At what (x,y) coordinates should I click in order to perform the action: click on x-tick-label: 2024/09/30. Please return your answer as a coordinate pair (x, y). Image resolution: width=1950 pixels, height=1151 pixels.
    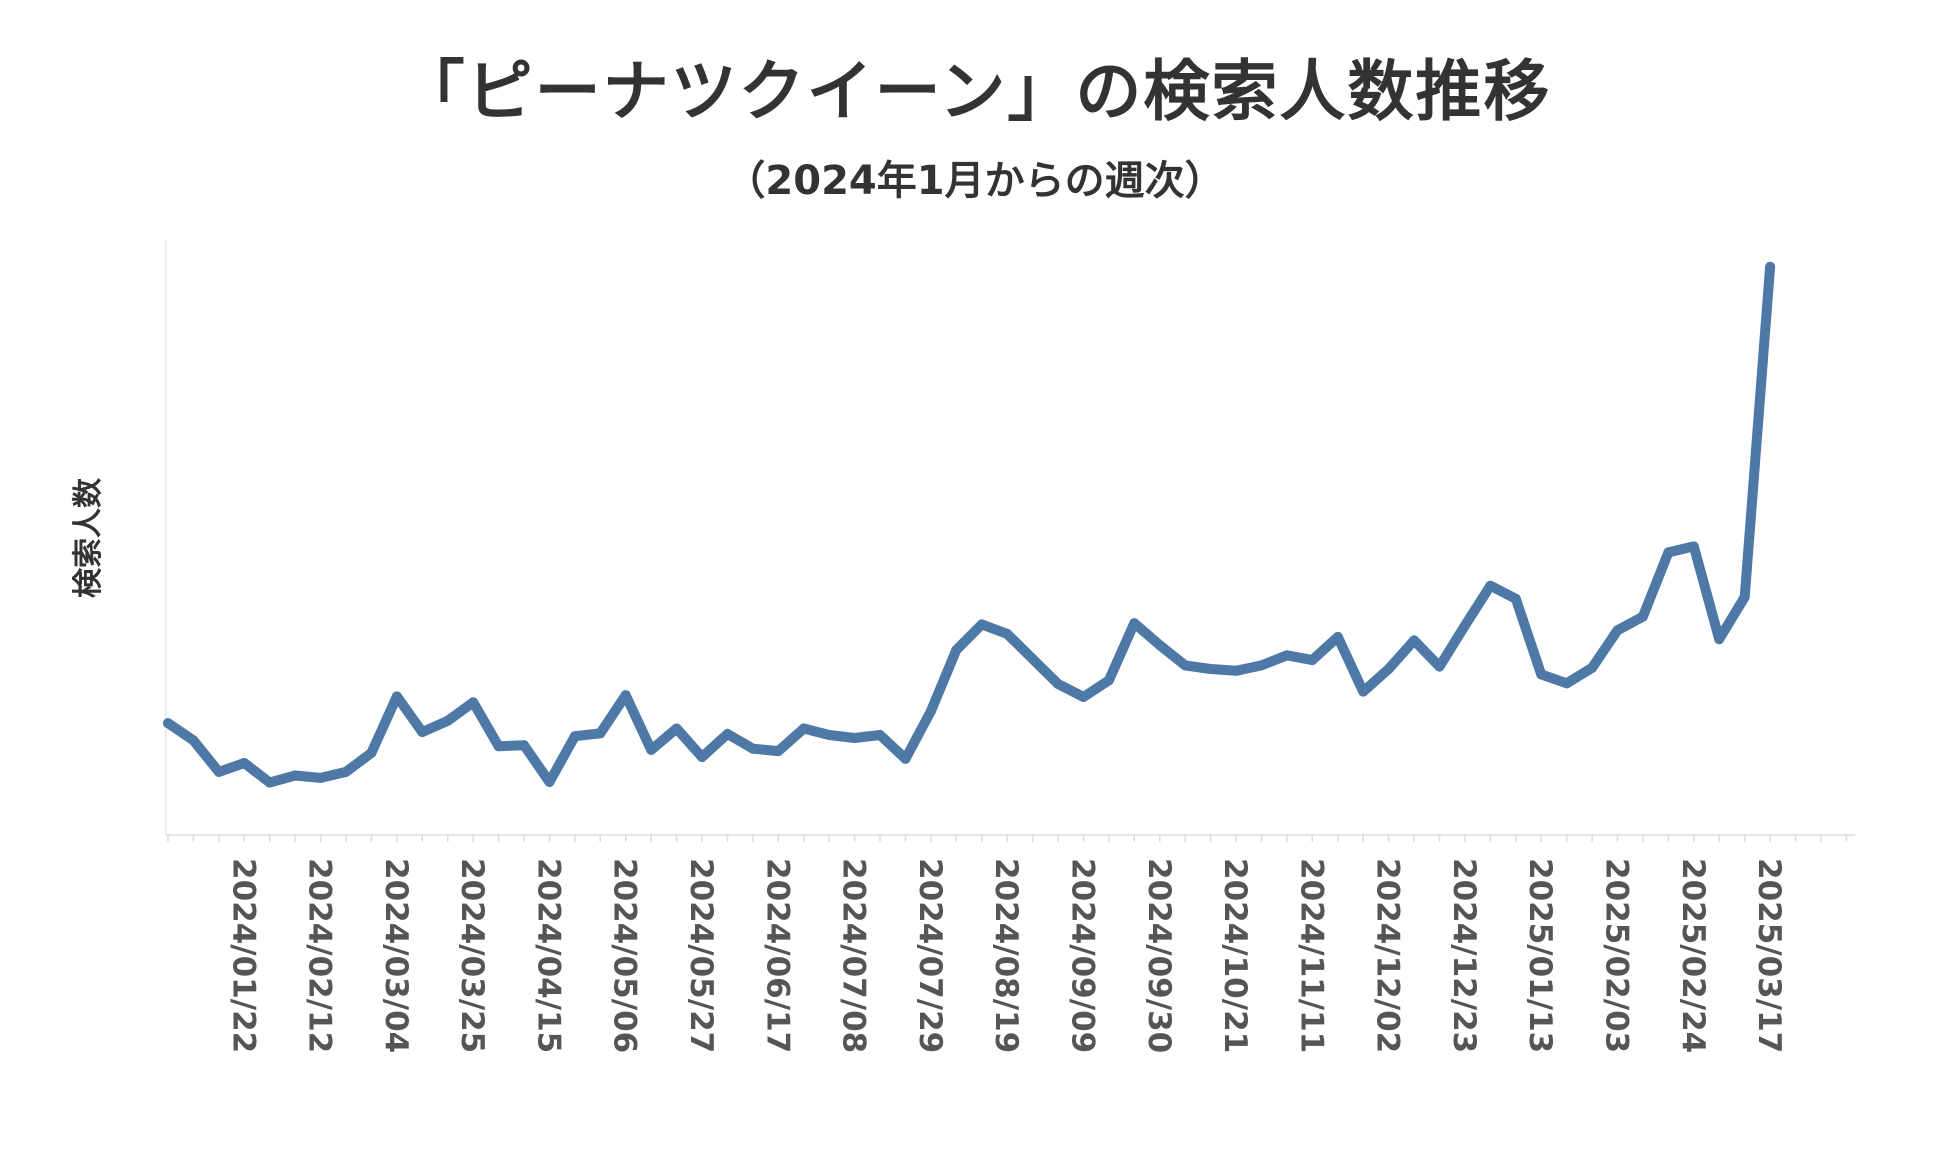
    Looking at the image, I should click on (1159, 955).